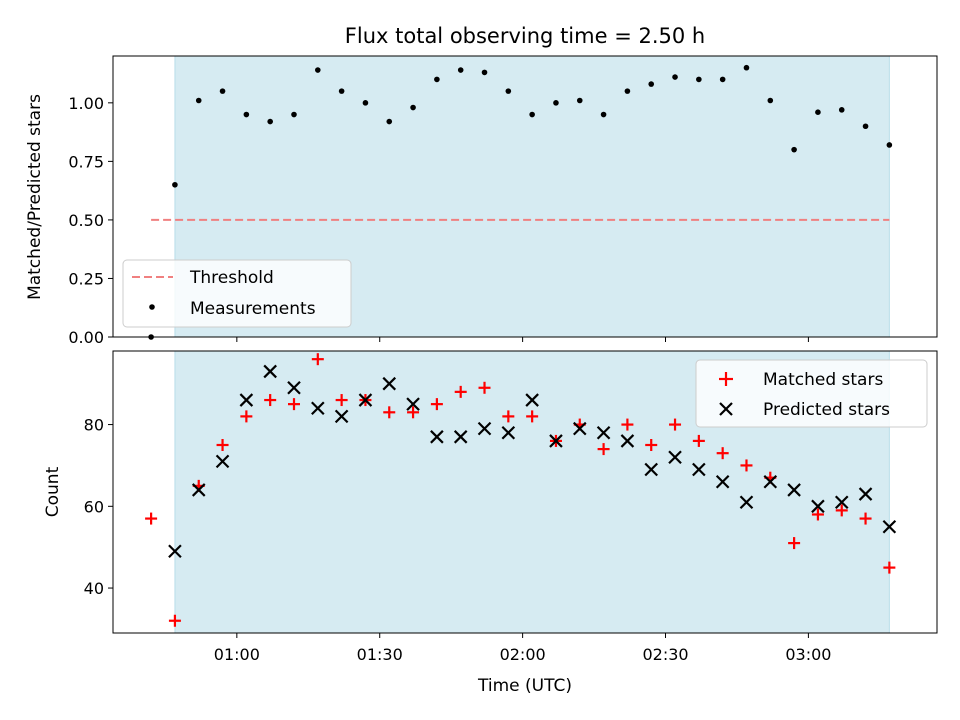 The image size is (960, 720). Describe the element at coordinates (90, 220) in the screenshot. I see `top-y-ticks: 0.00 0.25 0.50 0.75 1.00` at that location.